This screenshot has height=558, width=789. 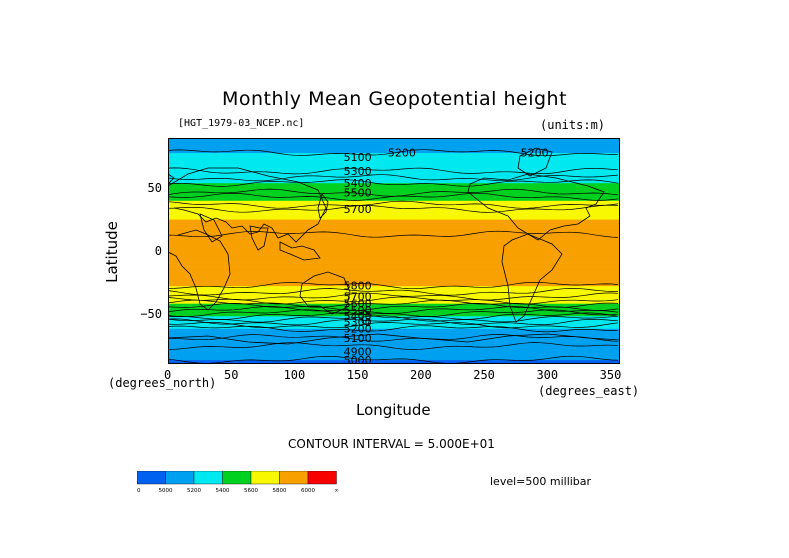 What do you see at coordinates (162, 383) in the screenshot?
I see `y-units-label: (degrees_north)` at bounding box center [162, 383].